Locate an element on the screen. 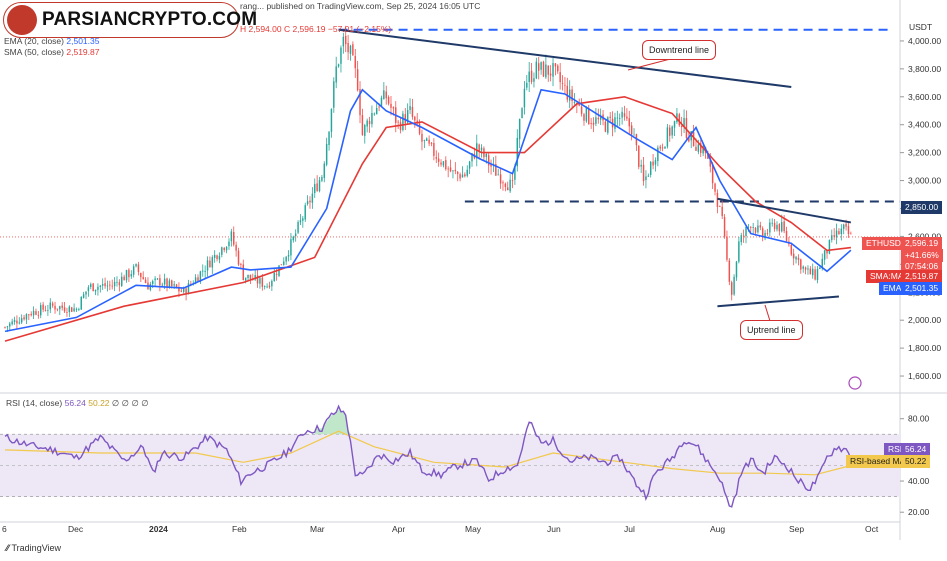  sma-legend-value: 2,519.87 is located at coordinates (83, 52).